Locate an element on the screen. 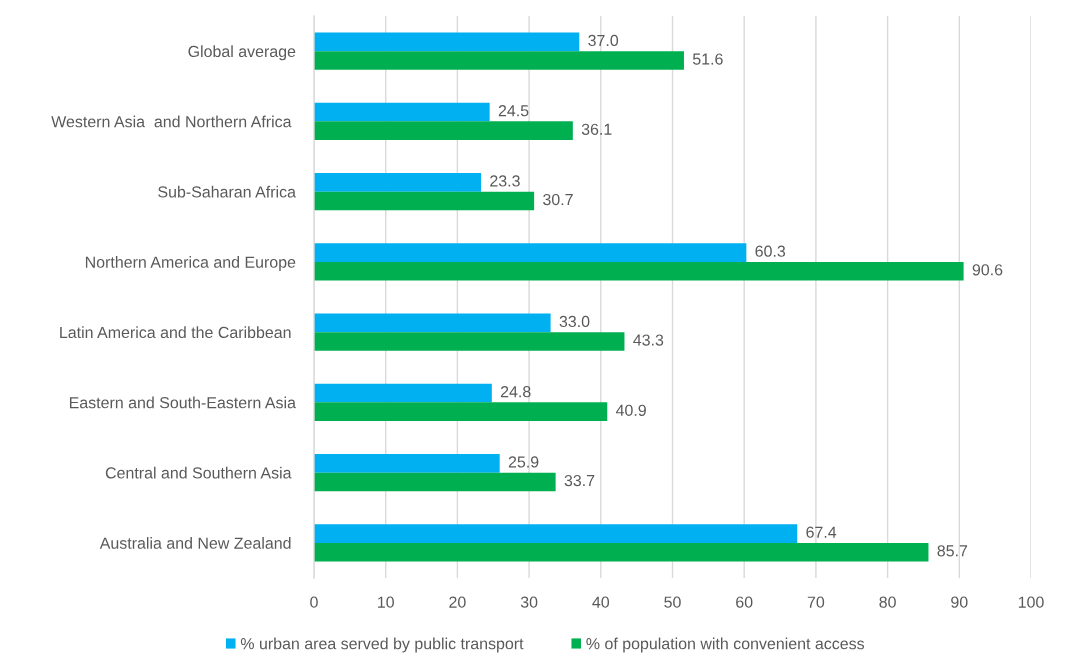  data-label: 33.0 is located at coordinates (574, 321).